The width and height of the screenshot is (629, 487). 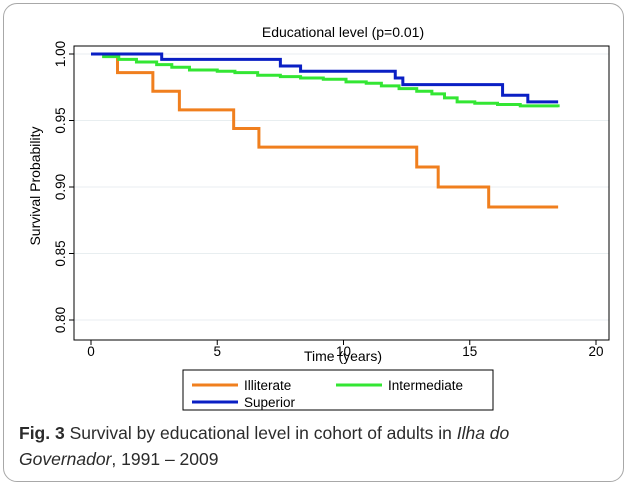 What do you see at coordinates (425, 385) in the screenshot?
I see `legend-label-intermediate: Intermediate` at bounding box center [425, 385].